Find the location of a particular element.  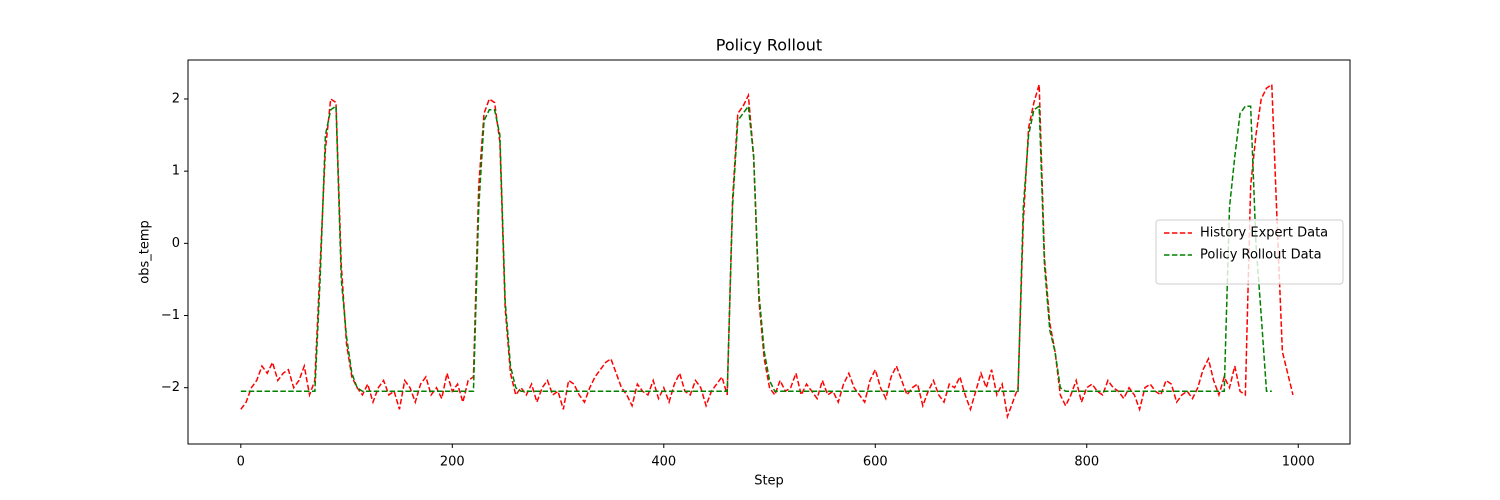

x-tick-label: 400 is located at coordinates (663, 462).